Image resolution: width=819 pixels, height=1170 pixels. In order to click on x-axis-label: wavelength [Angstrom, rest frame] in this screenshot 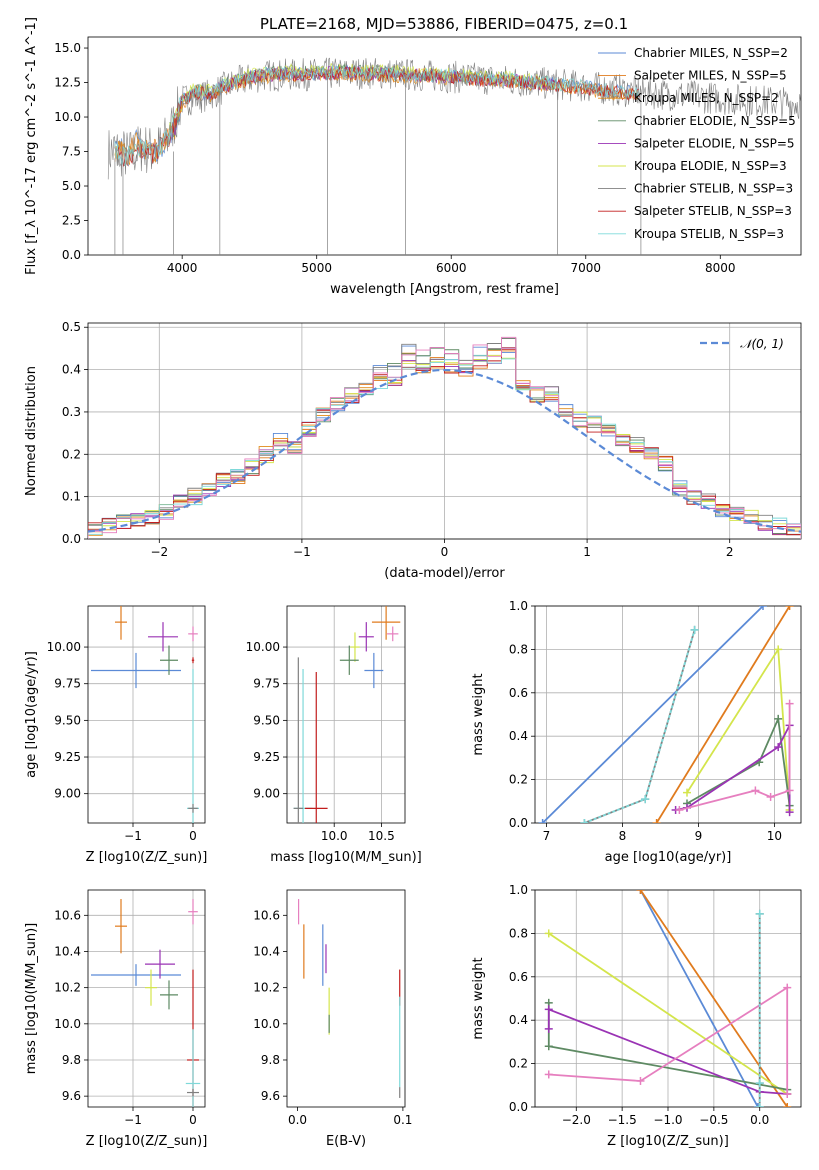, I will do `click(444, 289)`.